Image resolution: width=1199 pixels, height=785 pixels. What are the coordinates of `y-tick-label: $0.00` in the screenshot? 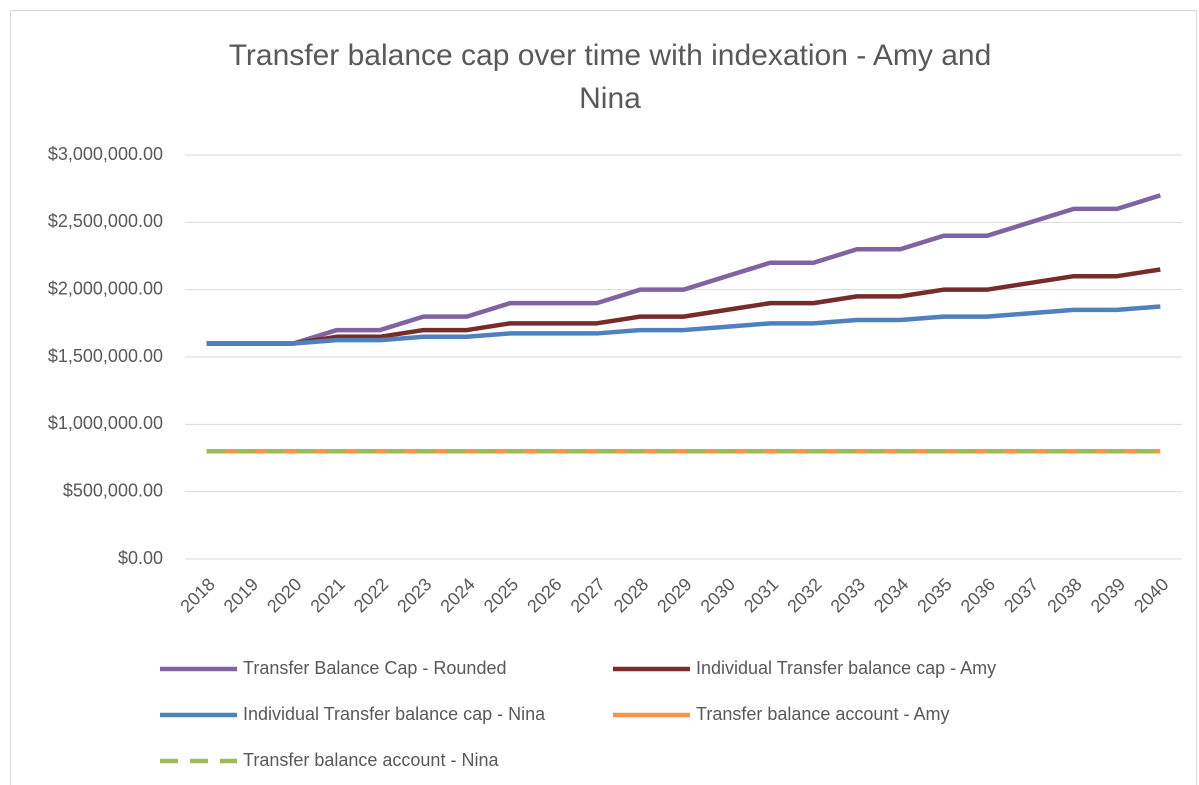 It's located at (140, 558).